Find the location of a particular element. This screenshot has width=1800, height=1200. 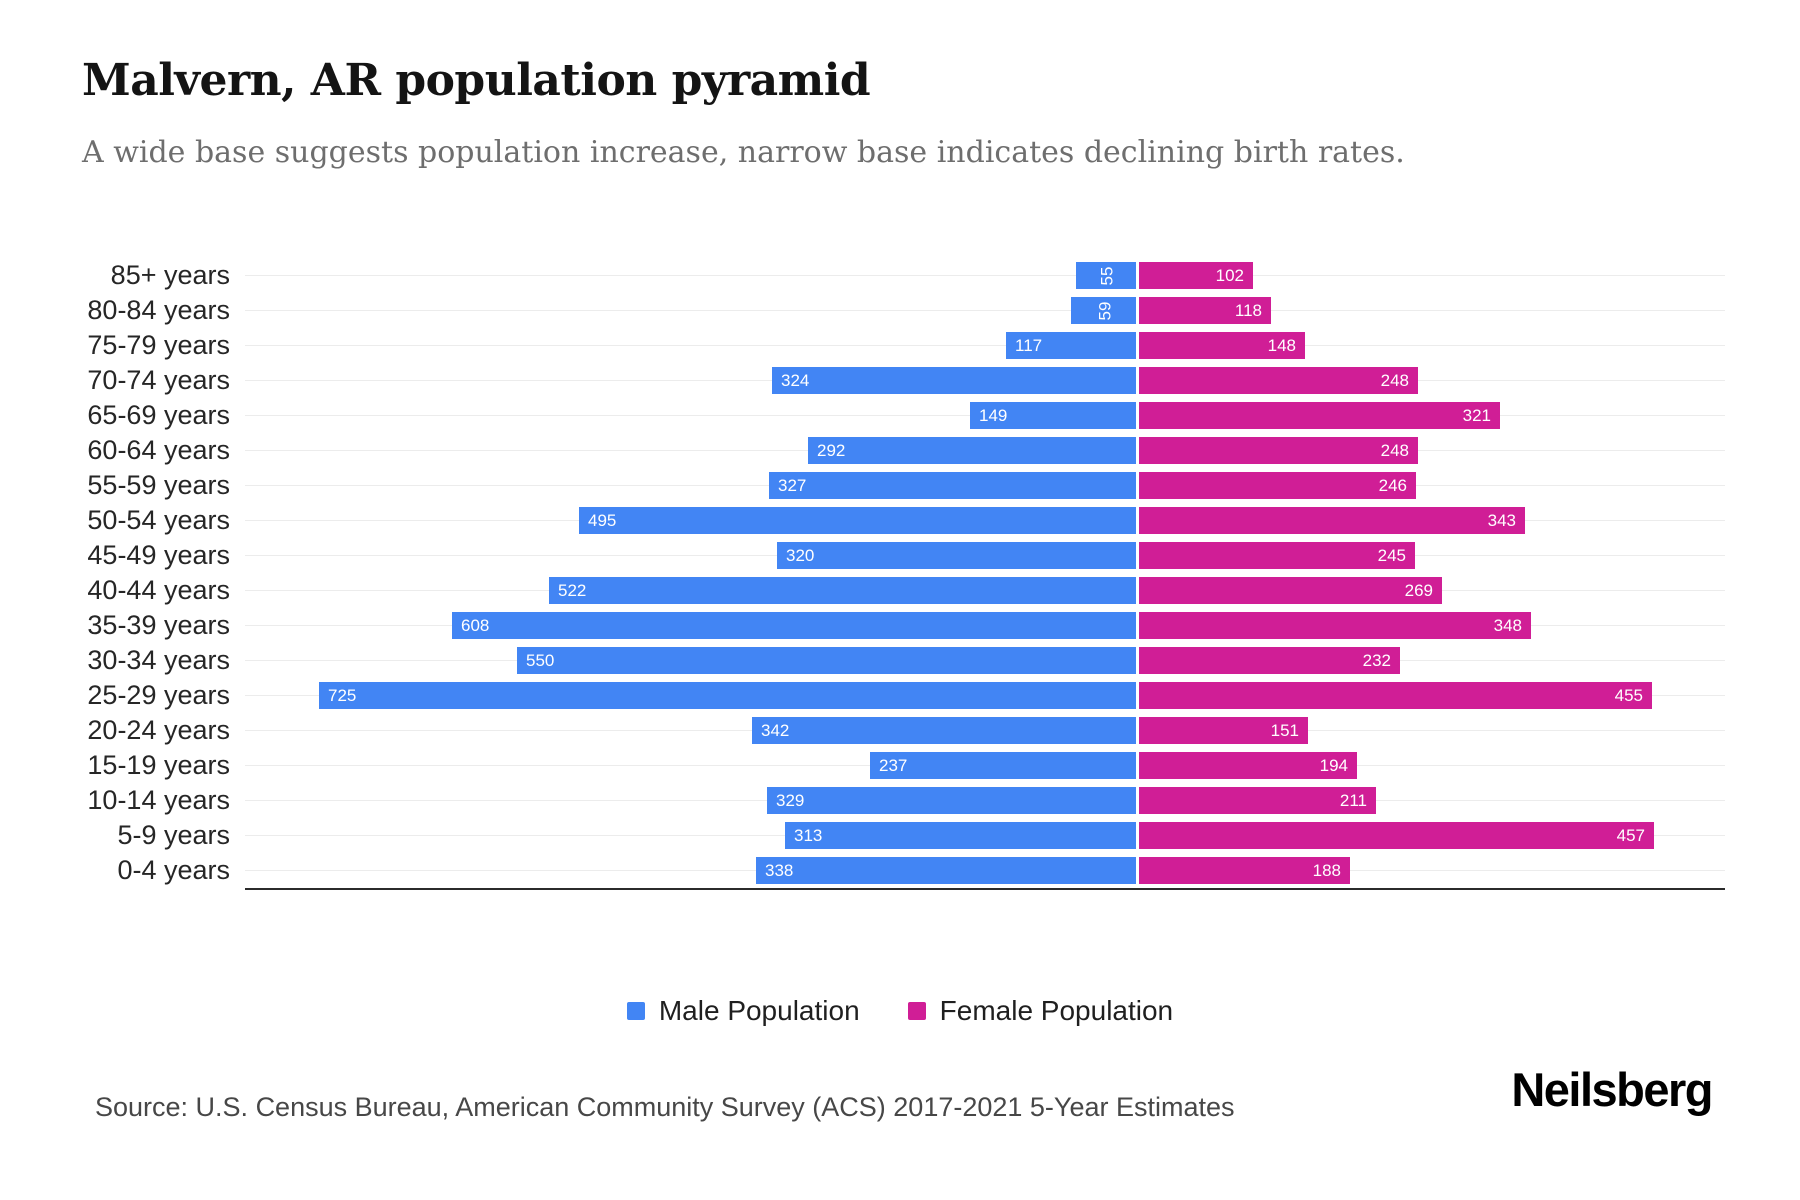

female-bar: 211 is located at coordinates (1257, 800).